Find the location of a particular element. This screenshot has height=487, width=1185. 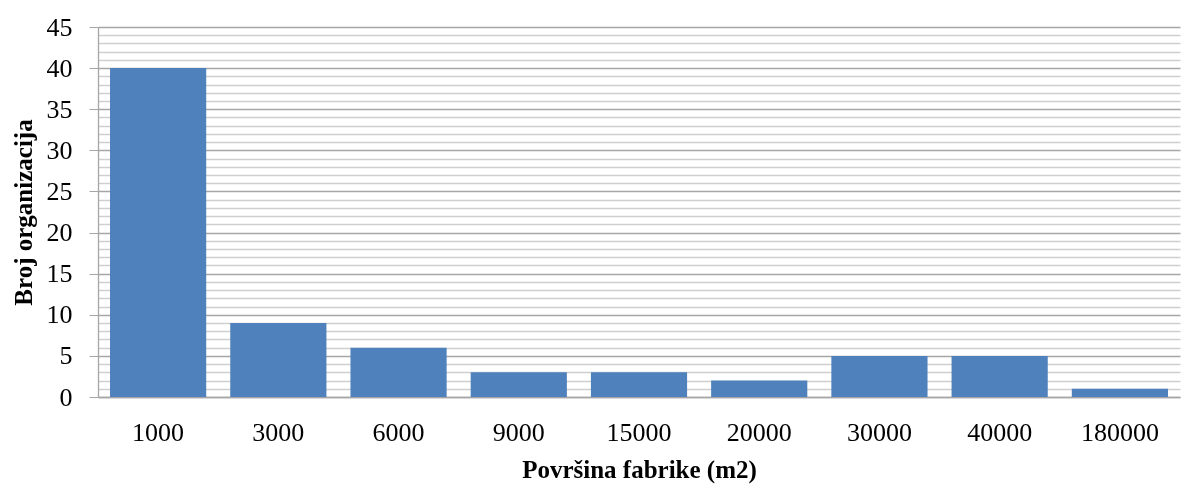

x-tick-label: 6000 is located at coordinates (398, 432).